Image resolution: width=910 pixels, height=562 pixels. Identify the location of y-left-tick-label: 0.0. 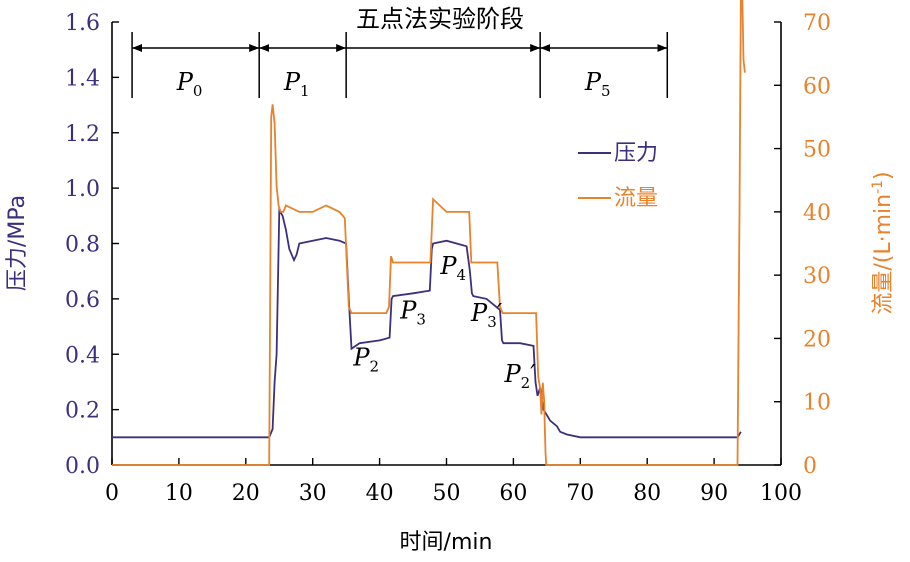
(82, 466).